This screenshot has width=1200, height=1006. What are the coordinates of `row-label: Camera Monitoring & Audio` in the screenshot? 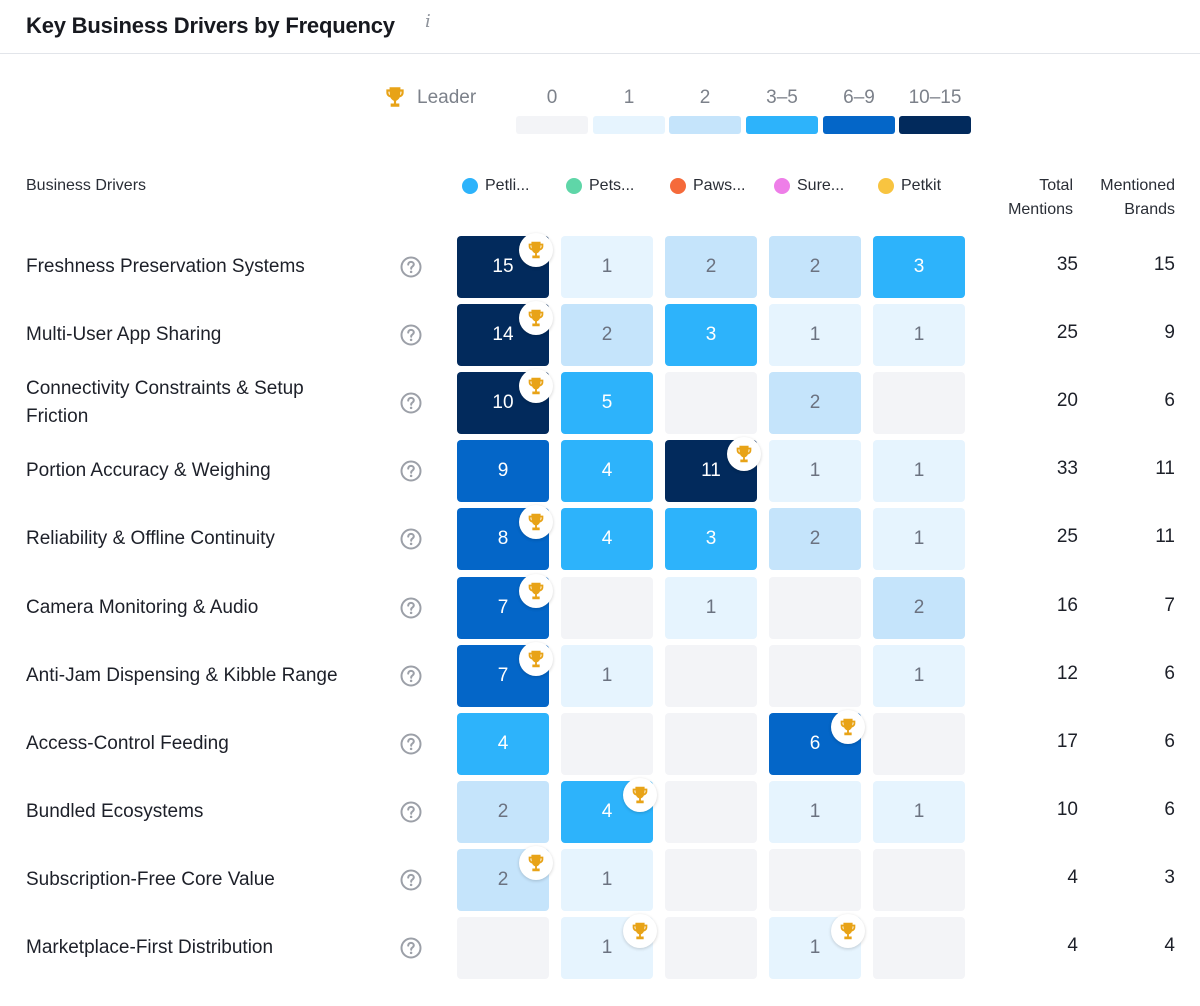 It's located at (142, 607).